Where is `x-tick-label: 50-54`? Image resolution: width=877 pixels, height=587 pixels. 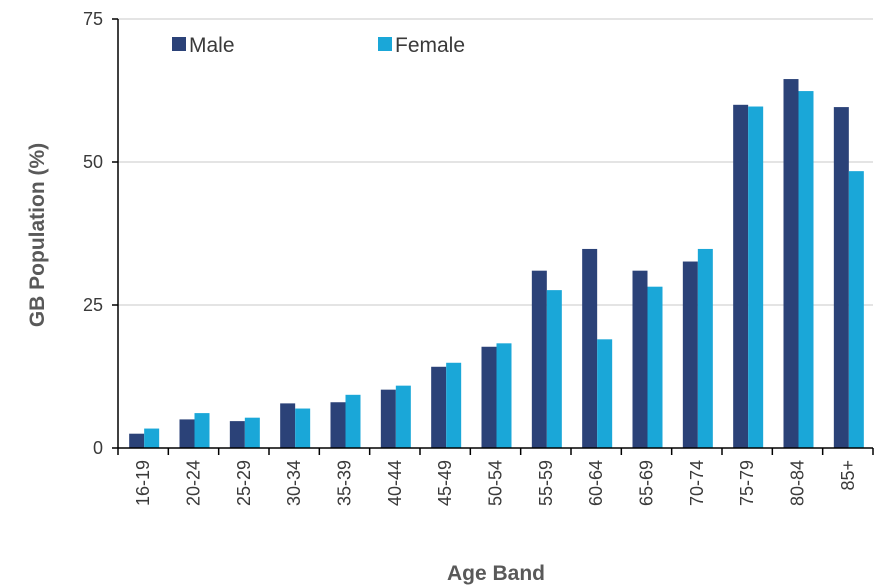
x-tick-label: 50-54 is located at coordinates (496, 483).